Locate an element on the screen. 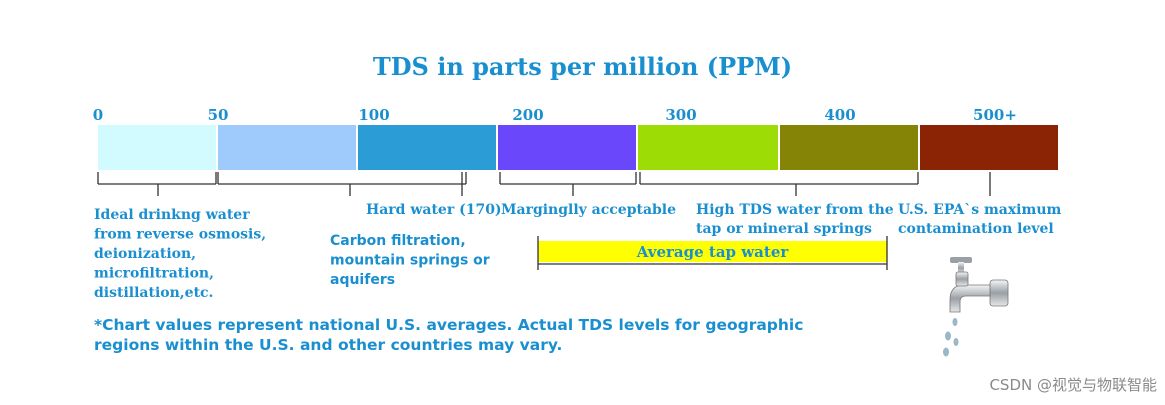  annotation-carbon-line-1: mountain springs or is located at coordinates (410, 261).